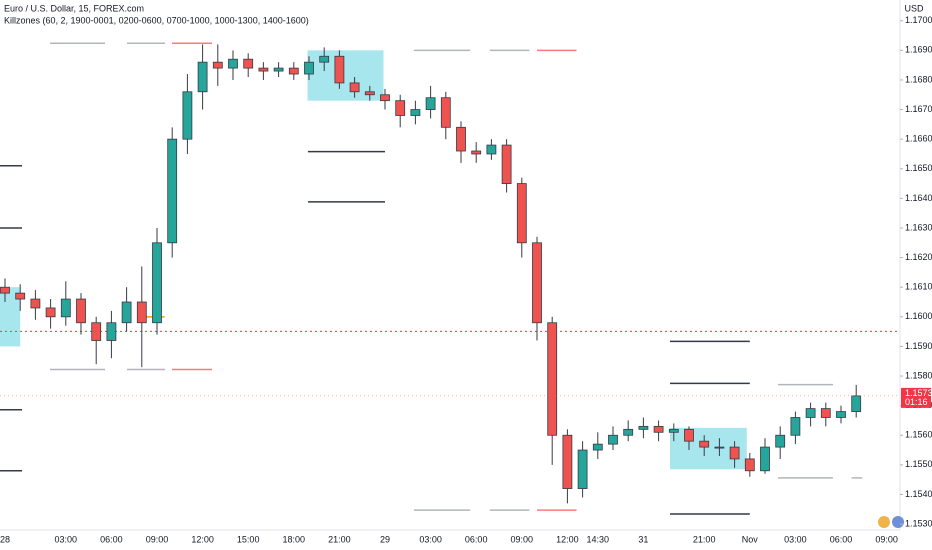  What do you see at coordinates (918, 79) in the screenshot?
I see `y-tick-label: 1.16800` at bounding box center [918, 79].